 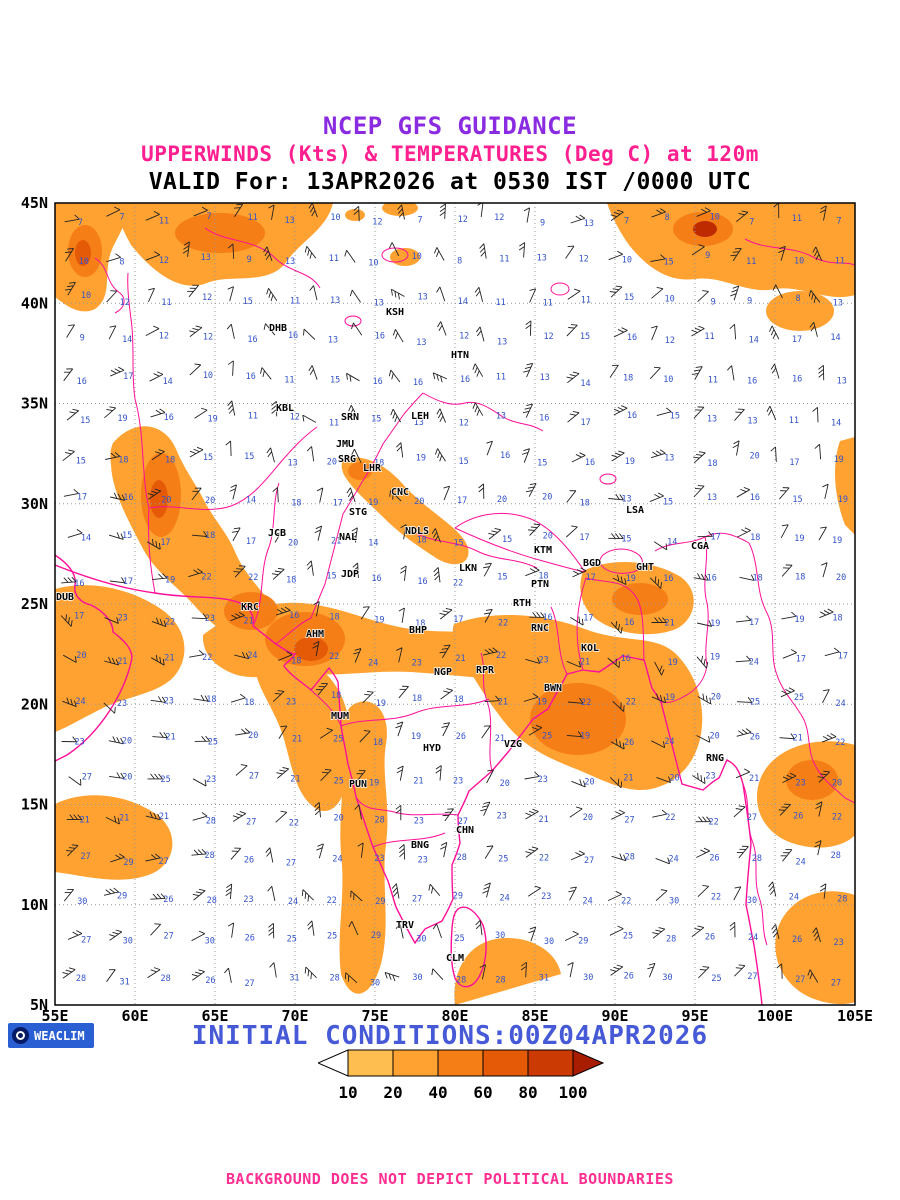 I want to click on station-label-rng: RNG, so click(x=715, y=758).